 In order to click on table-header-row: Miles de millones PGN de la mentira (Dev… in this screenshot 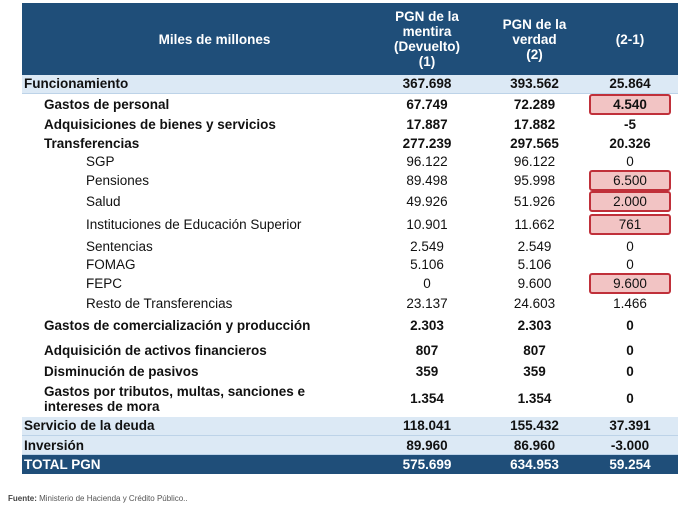, I will do `click(350, 39)`.